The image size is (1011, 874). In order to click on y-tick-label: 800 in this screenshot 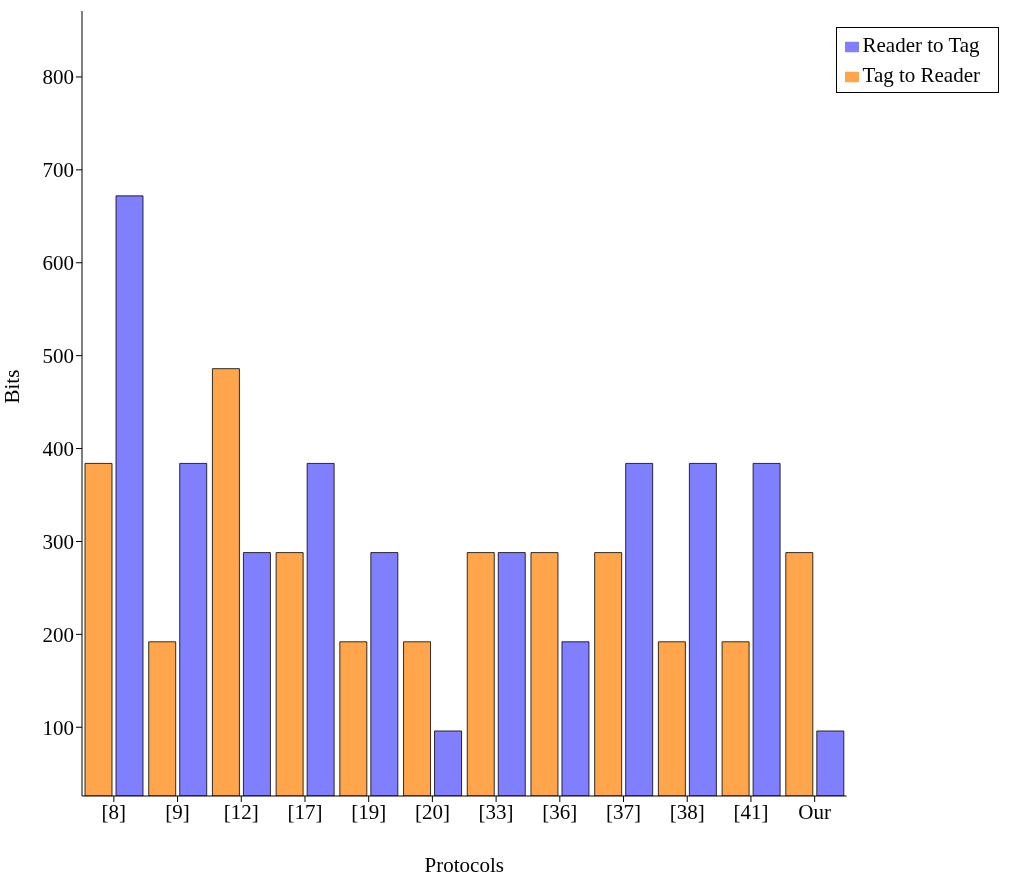, I will do `click(58, 77)`.